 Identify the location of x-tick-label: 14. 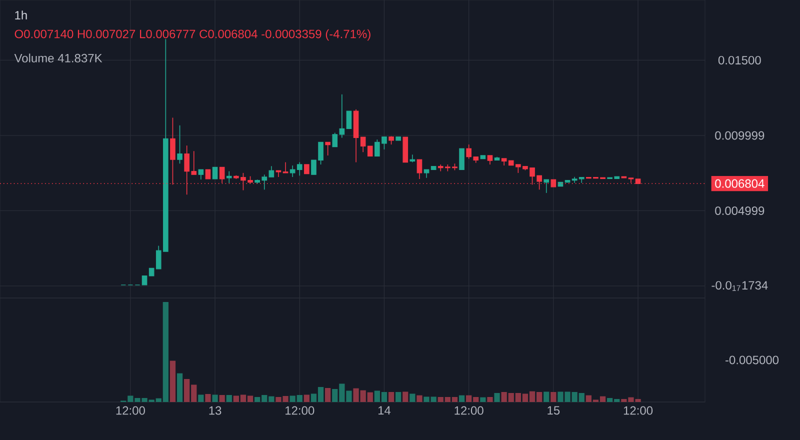
(384, 410).